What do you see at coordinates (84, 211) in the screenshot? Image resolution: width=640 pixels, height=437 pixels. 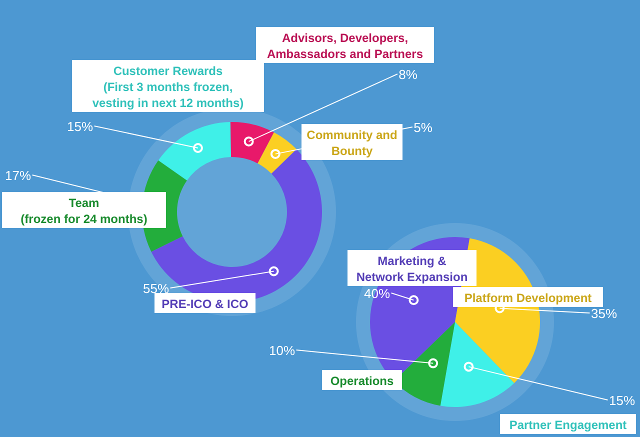 I see `slice-label: Team (frozen for 24 months)` at bounding box center [84, 211].